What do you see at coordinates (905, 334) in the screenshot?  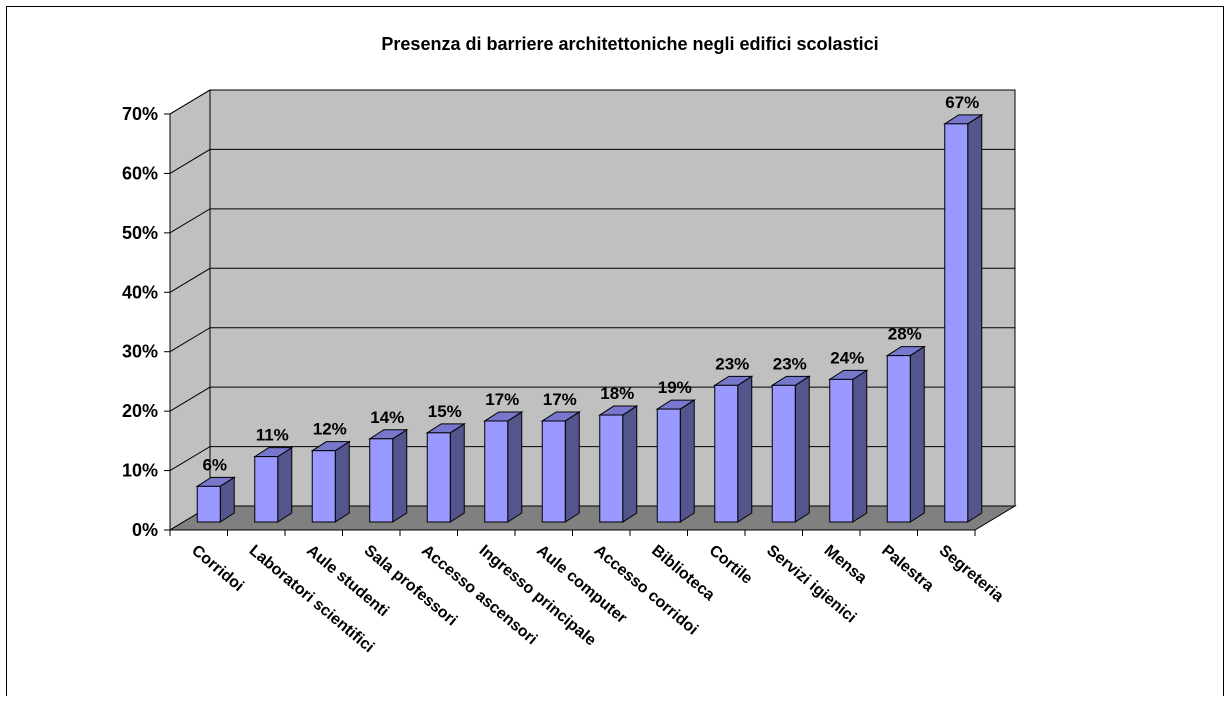 I see `data-label: 28%` at bounding box center [905, 334].